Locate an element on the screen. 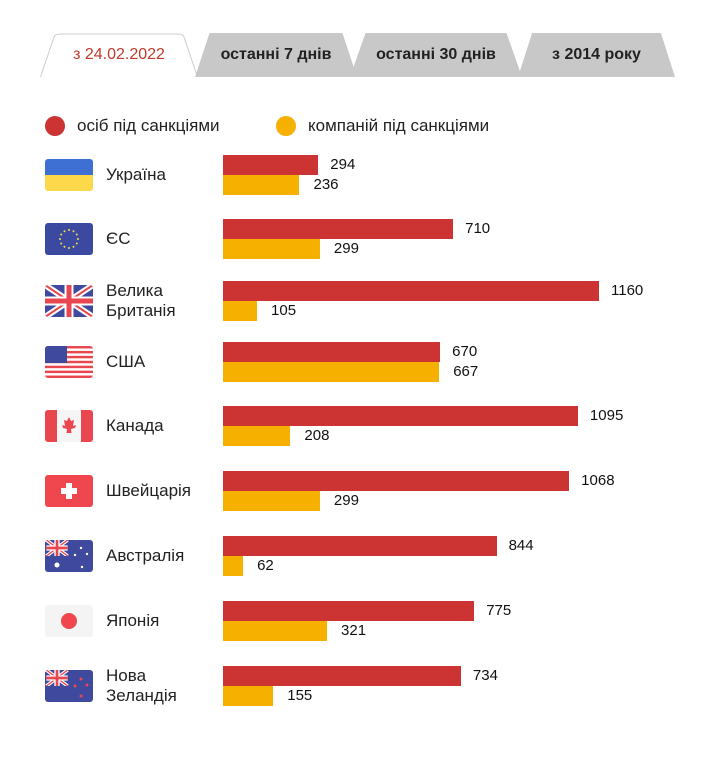 The image size is (706, 760). country-name: Австралія is located at coordinates (145, 556).